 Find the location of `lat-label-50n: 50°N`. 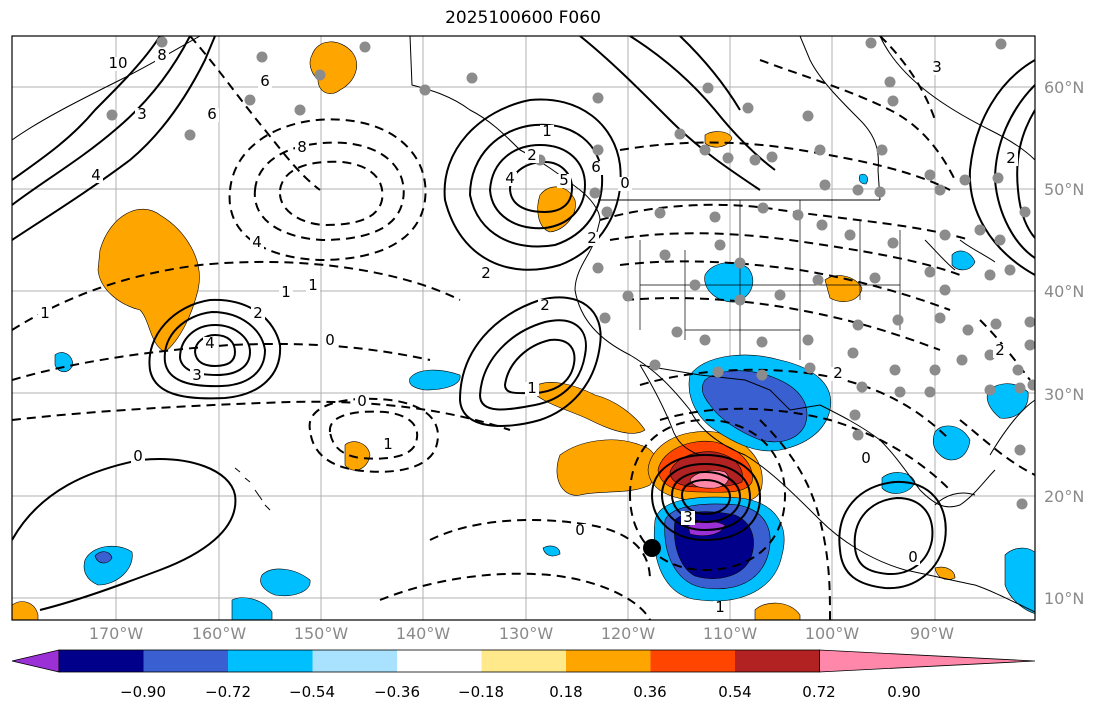

lat-label-50n: 50°N is located at coordinates (1064, 189).